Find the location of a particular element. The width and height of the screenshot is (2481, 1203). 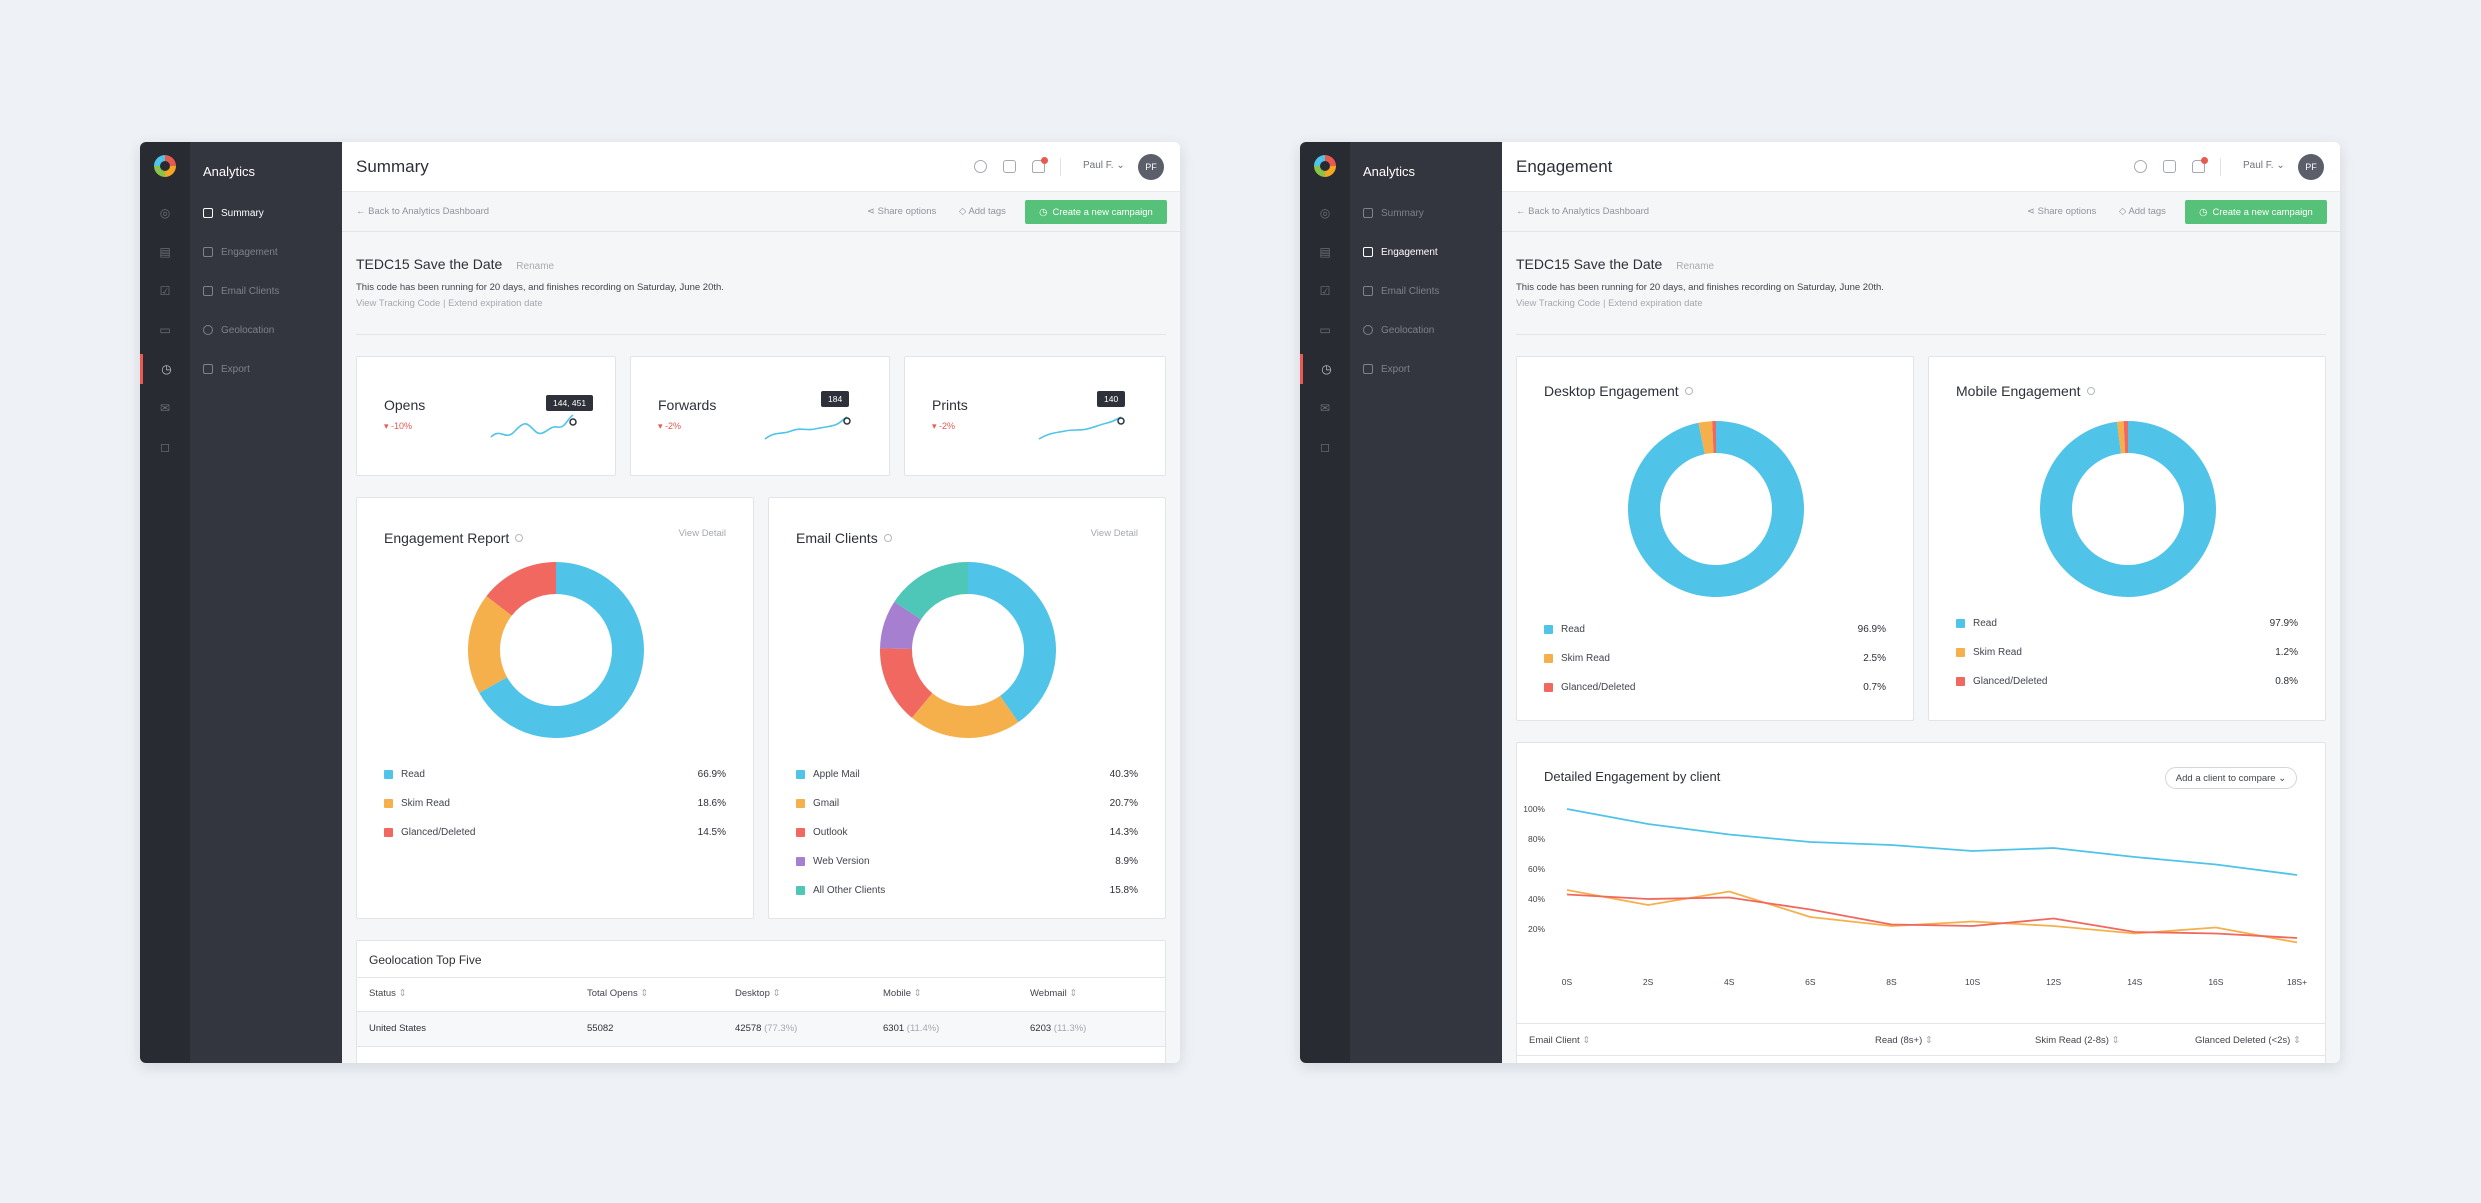

column-header-label: Status is located at coordinates (382, 993).